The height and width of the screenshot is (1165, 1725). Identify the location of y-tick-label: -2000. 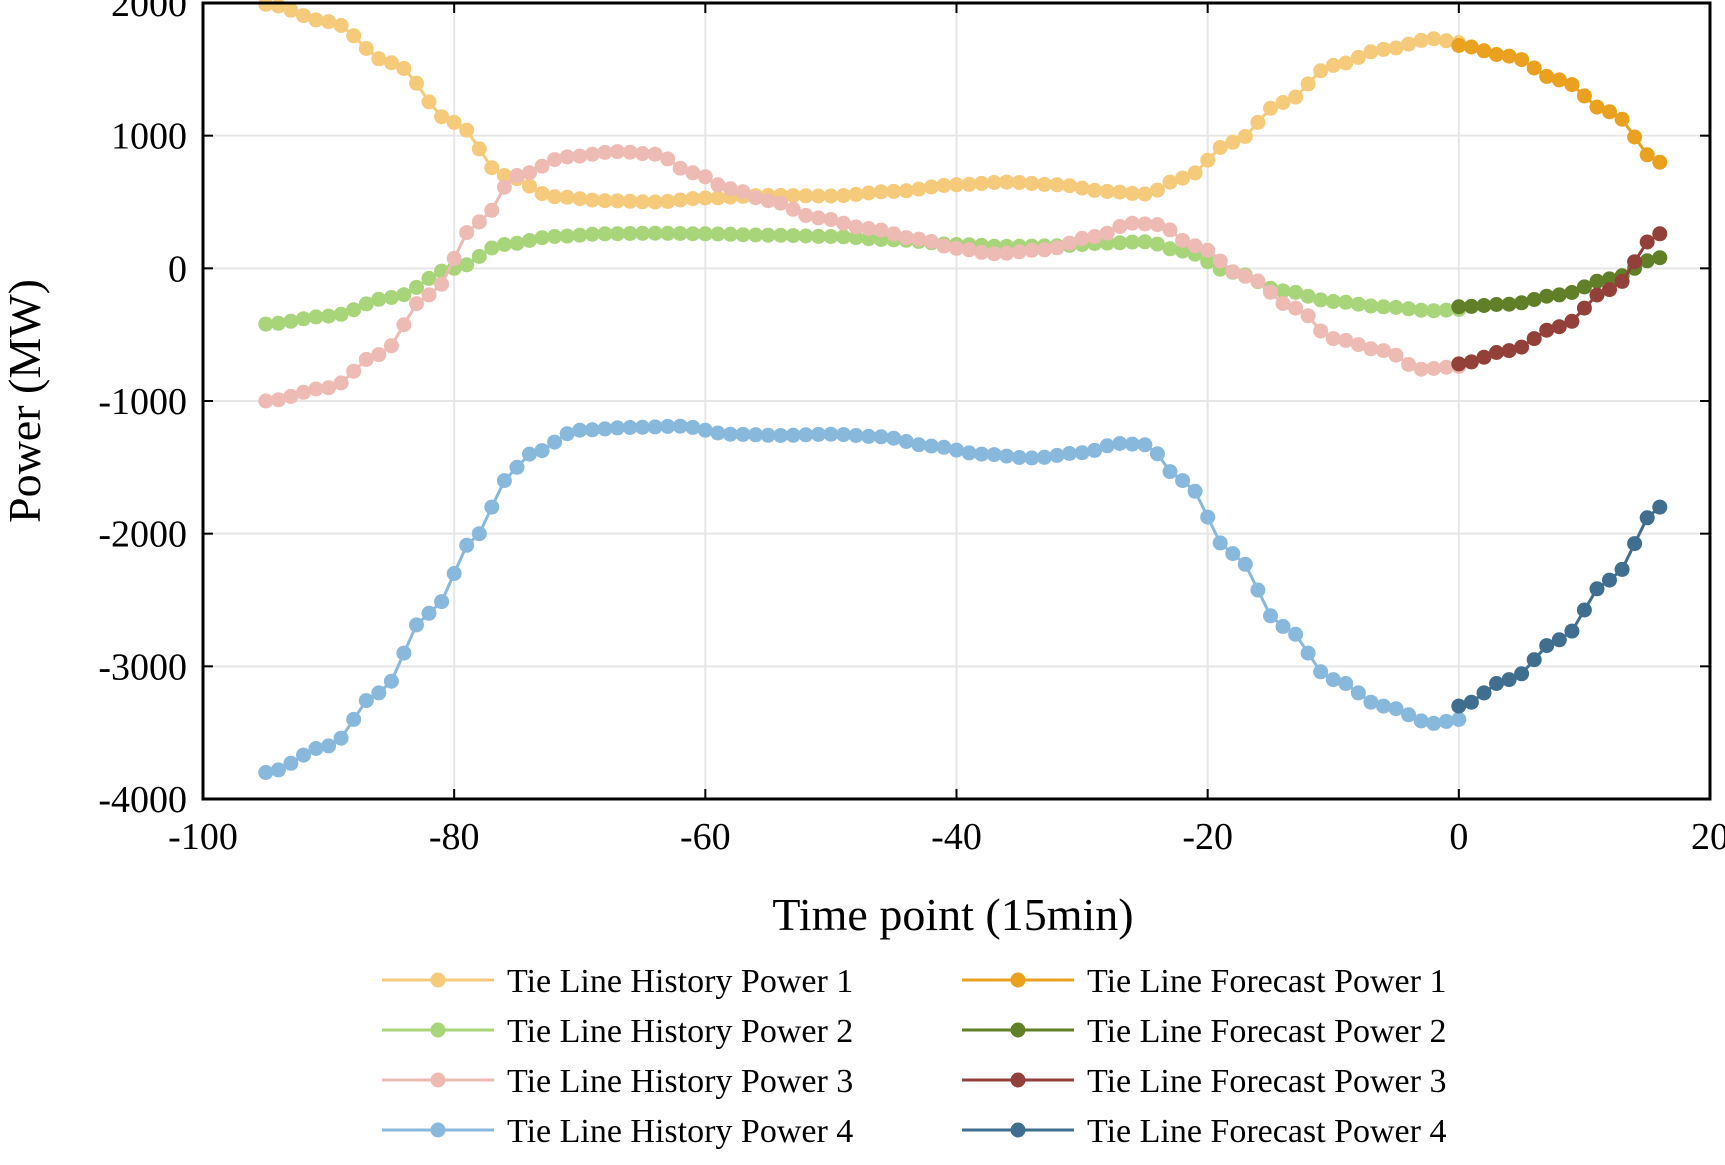
(142, 535).